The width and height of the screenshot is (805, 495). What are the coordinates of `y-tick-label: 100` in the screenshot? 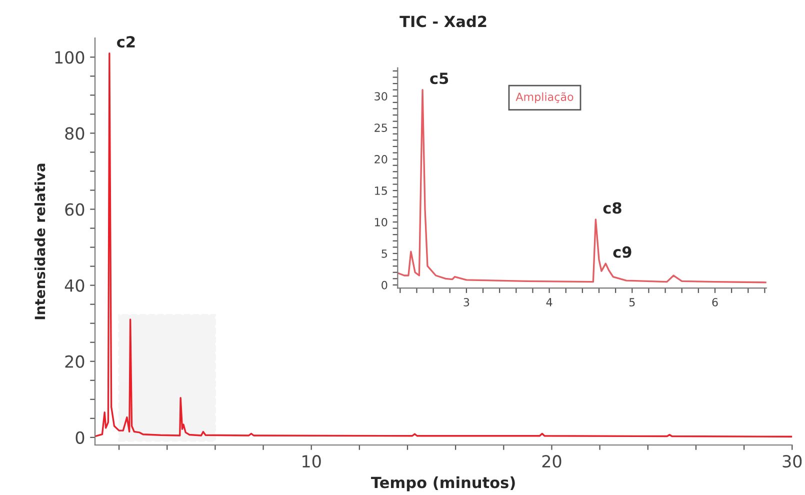 It's located at (69, 57).